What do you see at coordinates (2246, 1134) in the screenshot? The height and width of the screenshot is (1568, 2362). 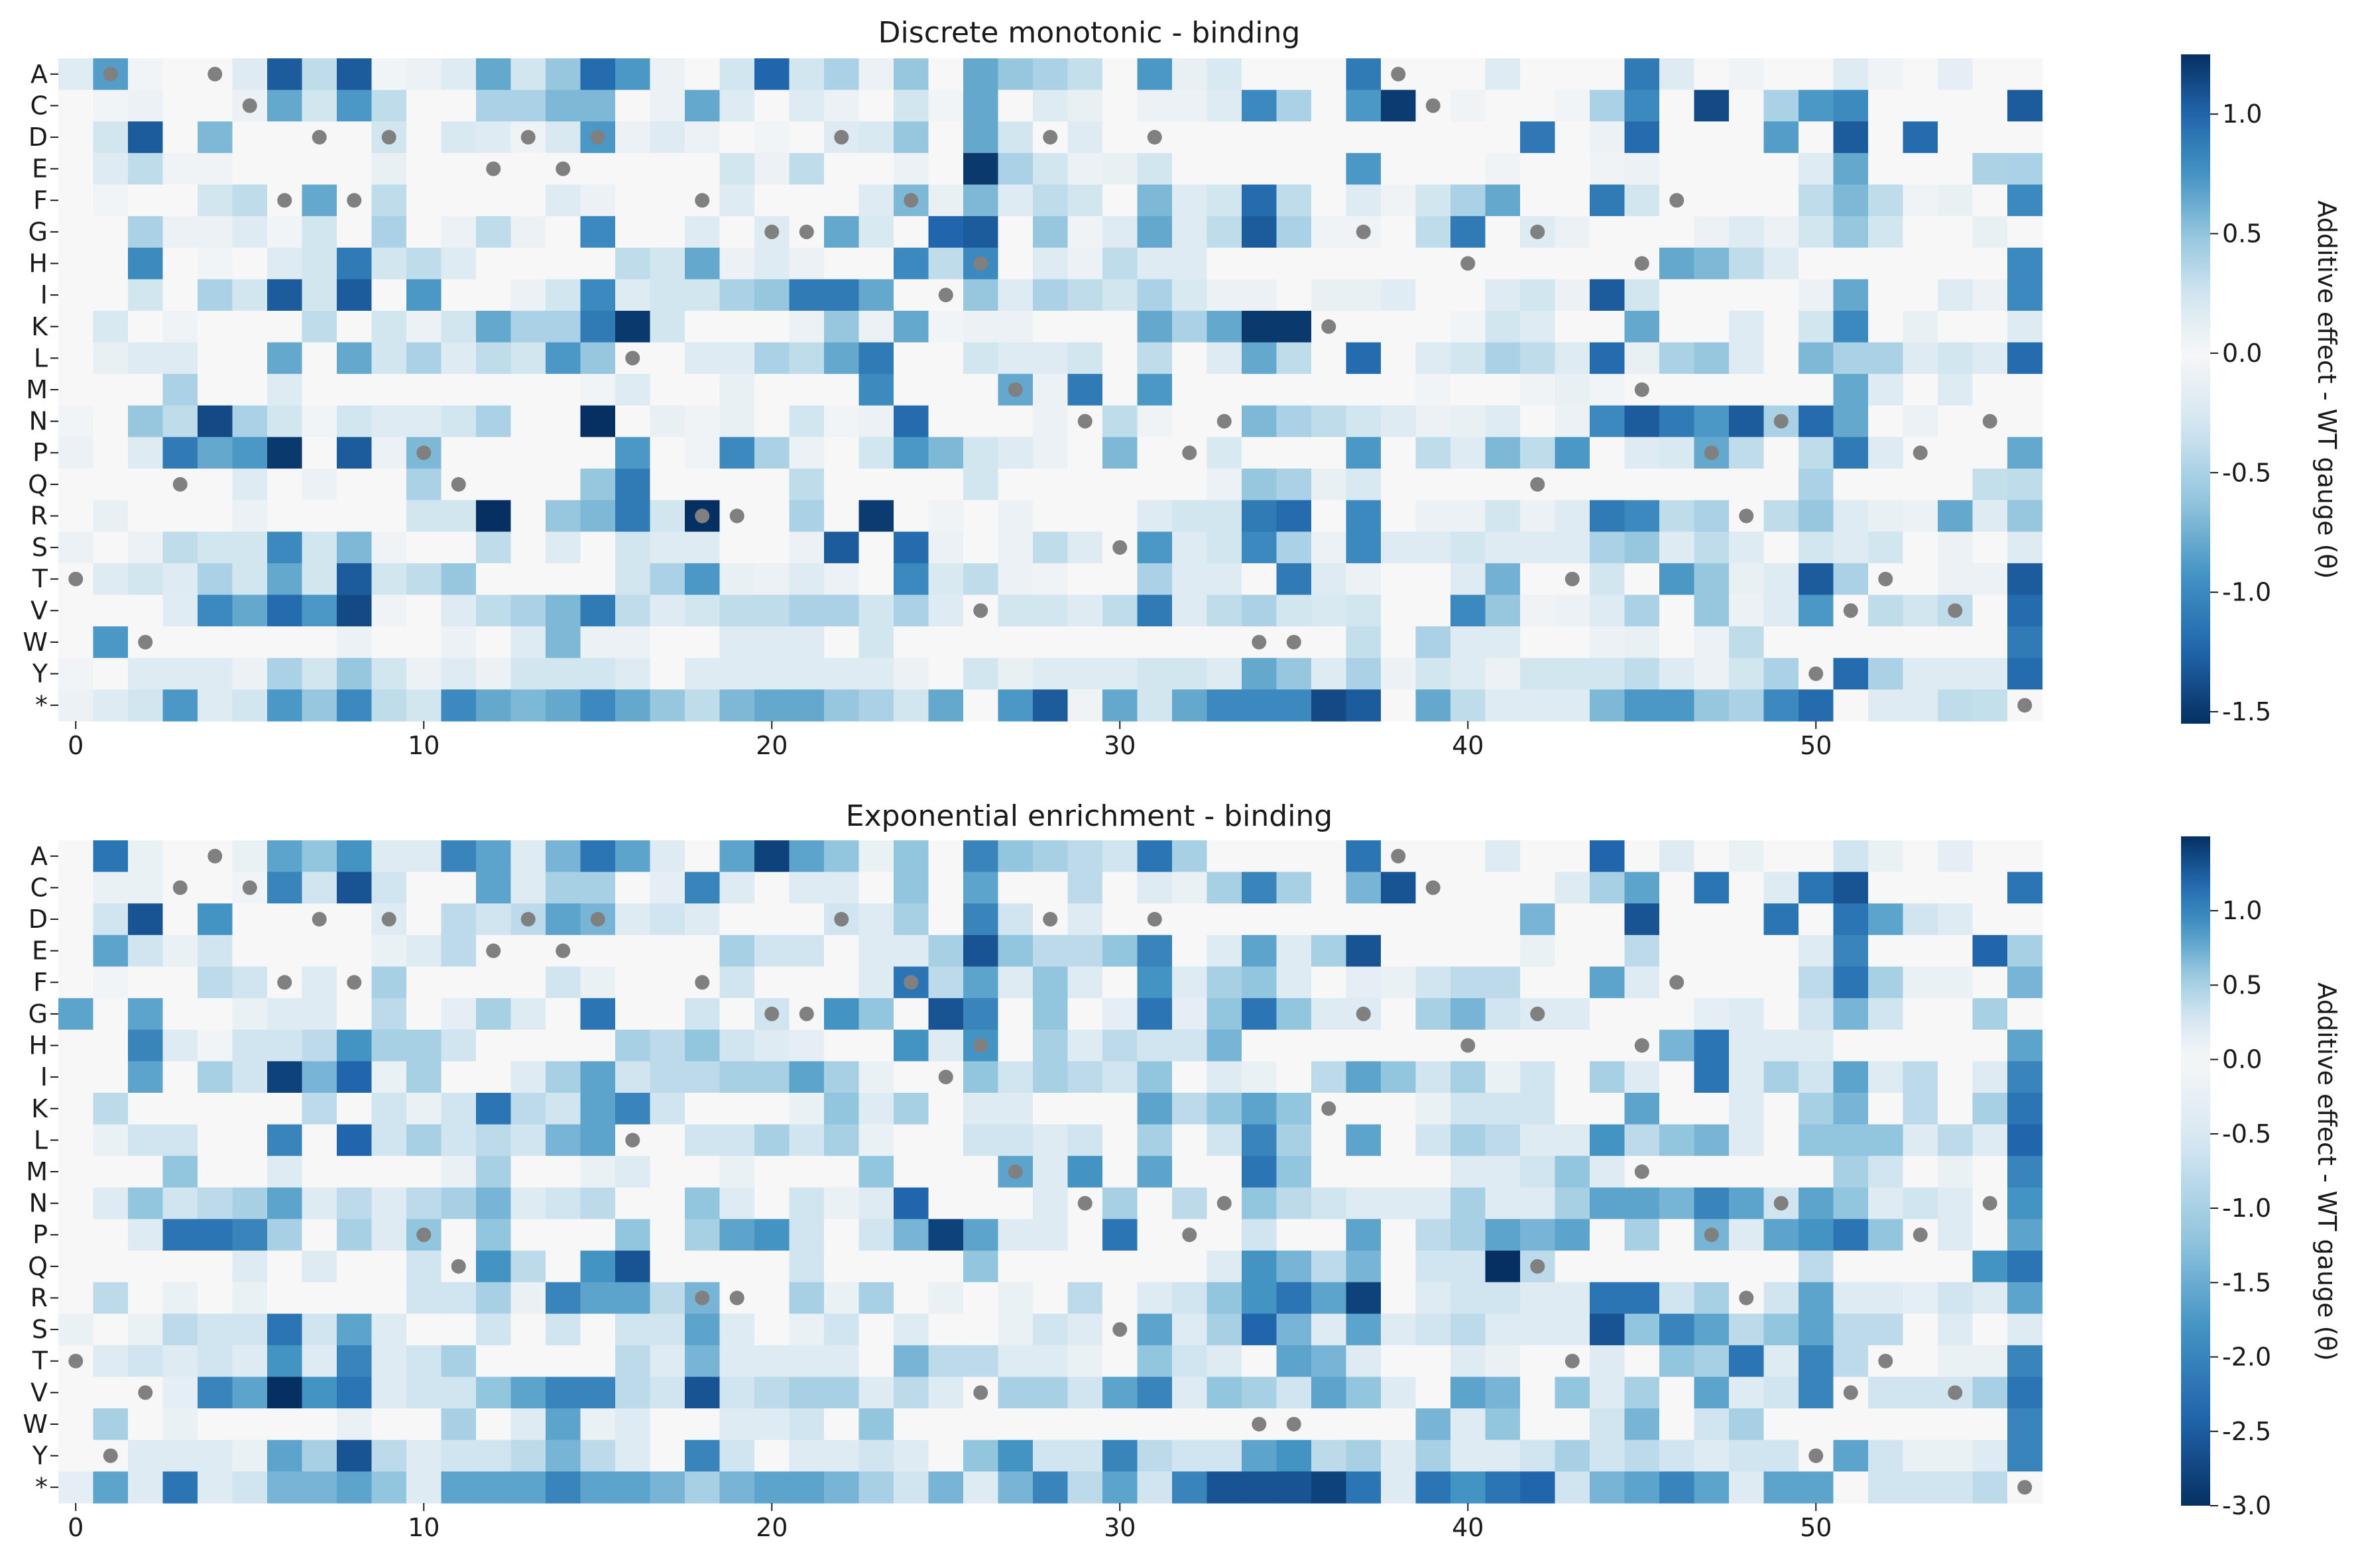 I see `colorbar-tick-label: -0.5` at bounding box center [2246, 1134].